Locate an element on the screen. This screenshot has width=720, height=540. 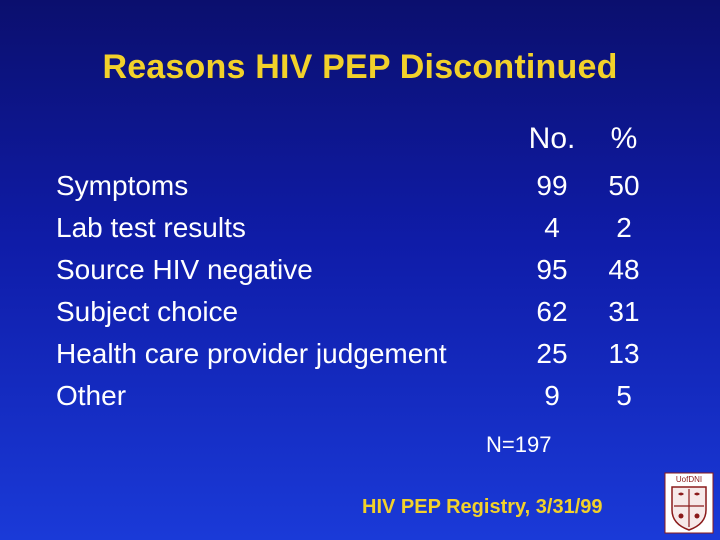
total-count: N=197 is located at coordinates (519, 444).